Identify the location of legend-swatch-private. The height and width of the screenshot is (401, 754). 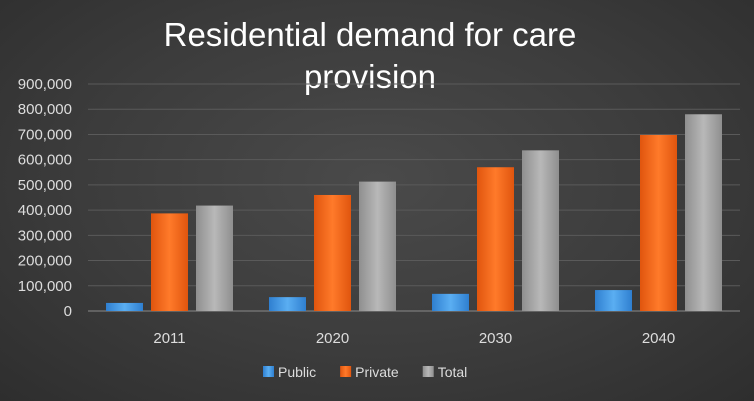
(346, 371).